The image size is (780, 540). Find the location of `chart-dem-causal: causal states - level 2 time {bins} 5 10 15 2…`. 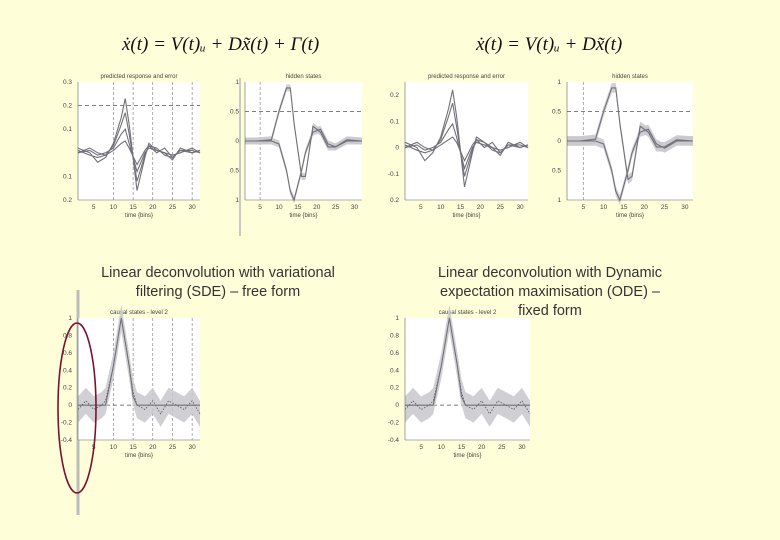

chart-dem-causal: causal states - level 2 time {bins} 5 10 15 2… is located at coordinates (459, 381).